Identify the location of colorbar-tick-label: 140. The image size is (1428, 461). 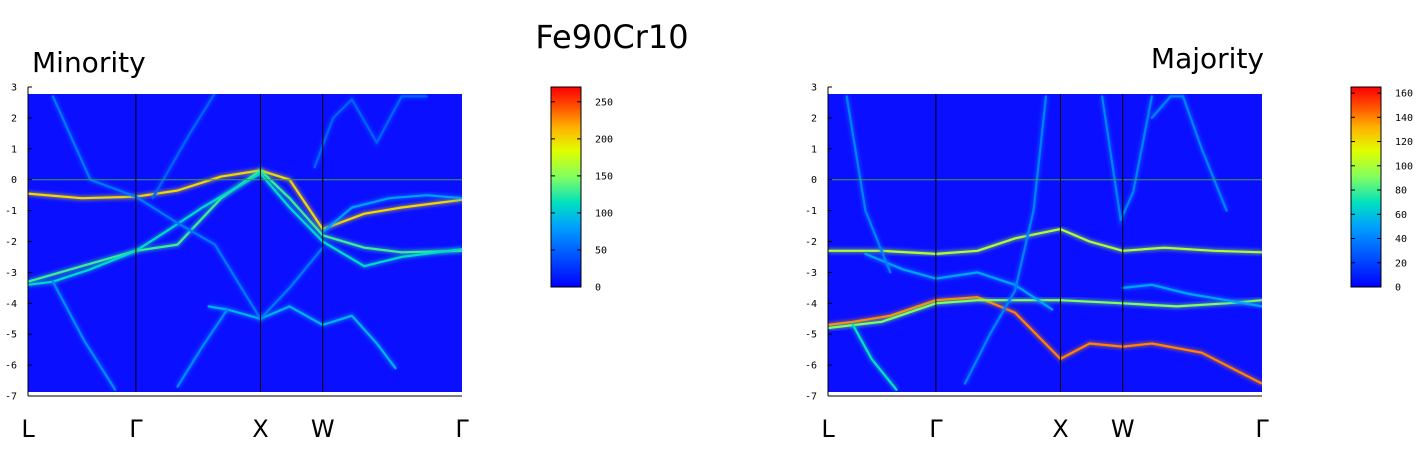
(1404, 118).